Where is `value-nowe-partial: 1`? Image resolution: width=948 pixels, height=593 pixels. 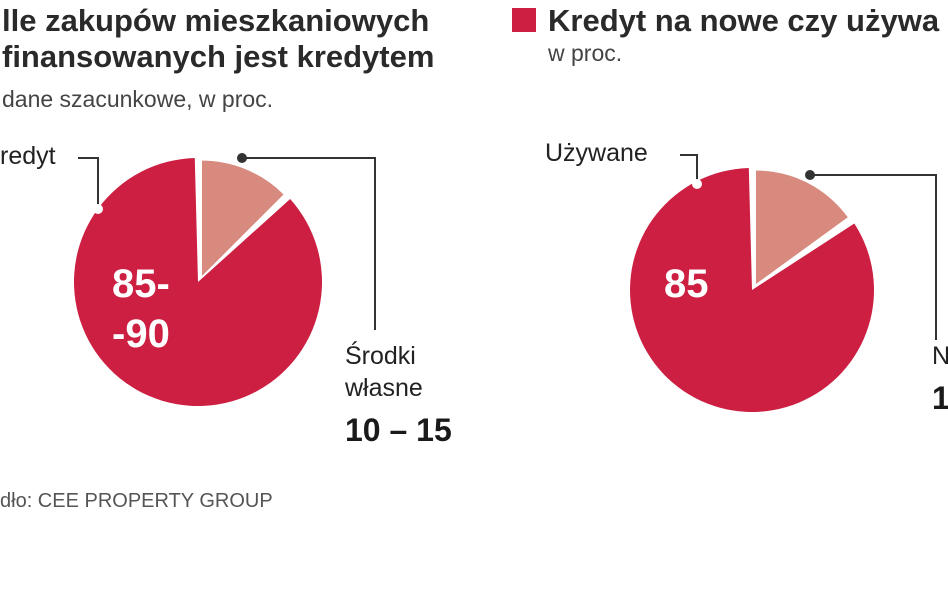
value-nowe-partial: 1 is located at coordinates (940, 398).